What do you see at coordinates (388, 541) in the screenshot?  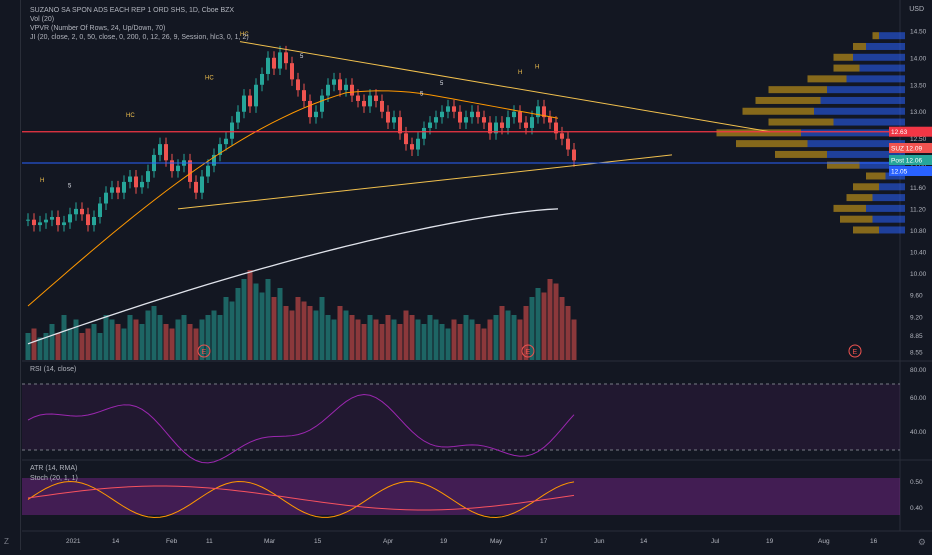 I see `time-tick-label: Apr` at bounding box center [388, 541].